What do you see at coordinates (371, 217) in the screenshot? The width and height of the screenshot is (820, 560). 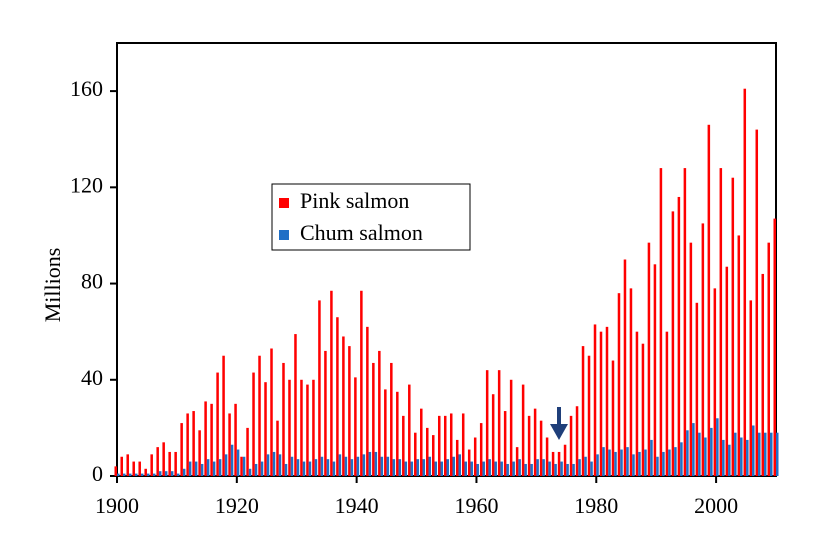 I see `legend-box` at bounding box center [371, 217].